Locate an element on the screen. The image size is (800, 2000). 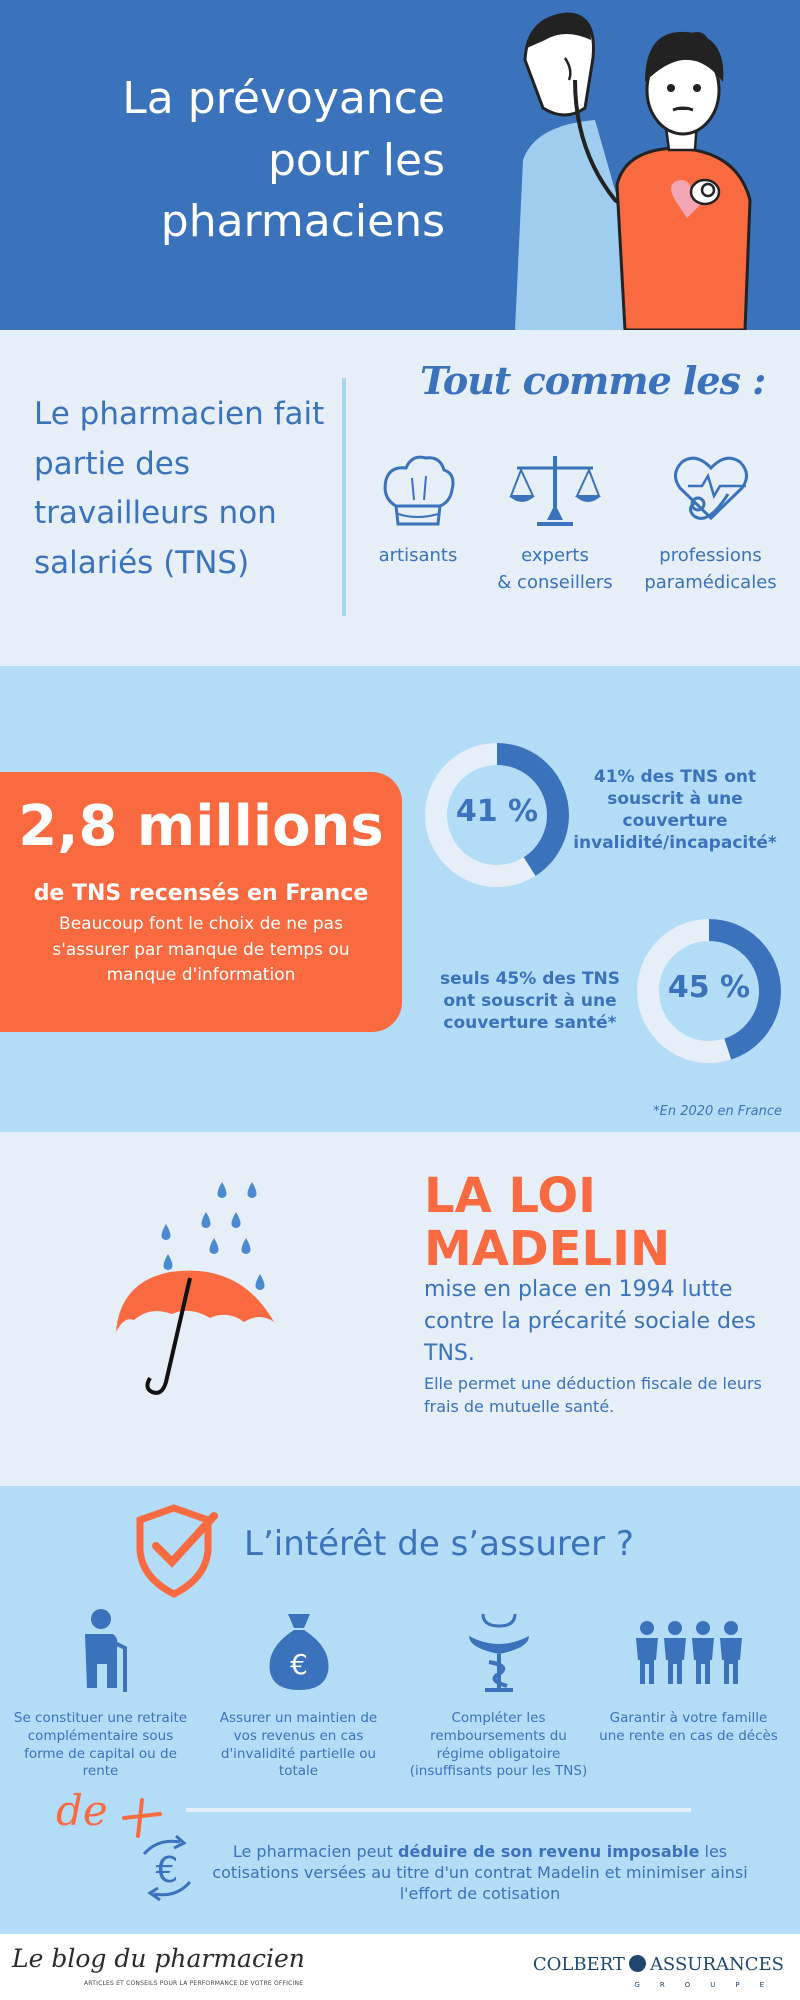
euro-cycle-icon: € is located at coordinates (167, 1868).